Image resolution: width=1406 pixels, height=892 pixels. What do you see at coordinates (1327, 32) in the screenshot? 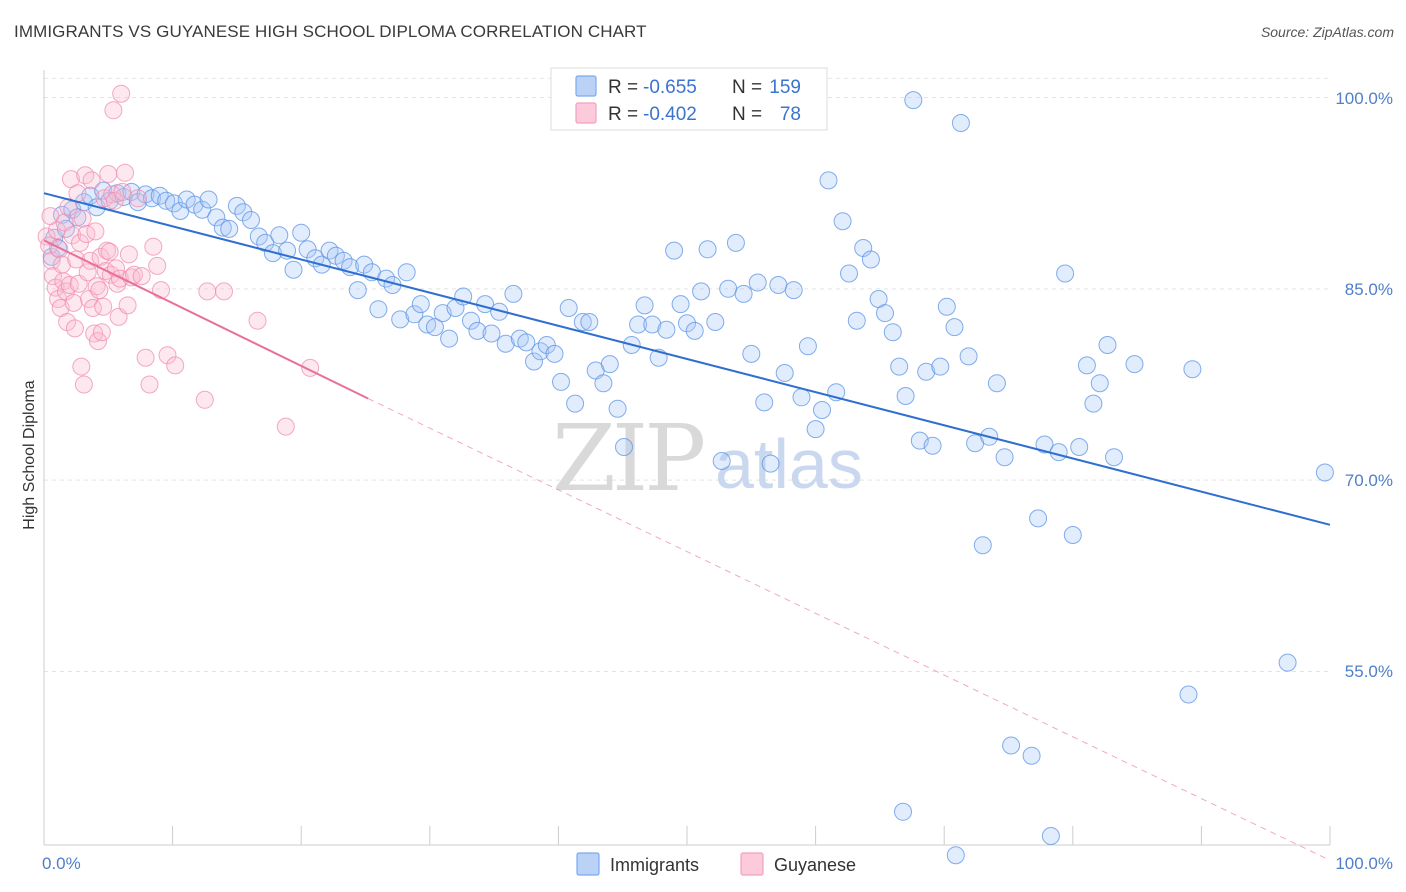
I see `source-label: Source: ZipAtlas.com` at bounding box center [1327, 32].